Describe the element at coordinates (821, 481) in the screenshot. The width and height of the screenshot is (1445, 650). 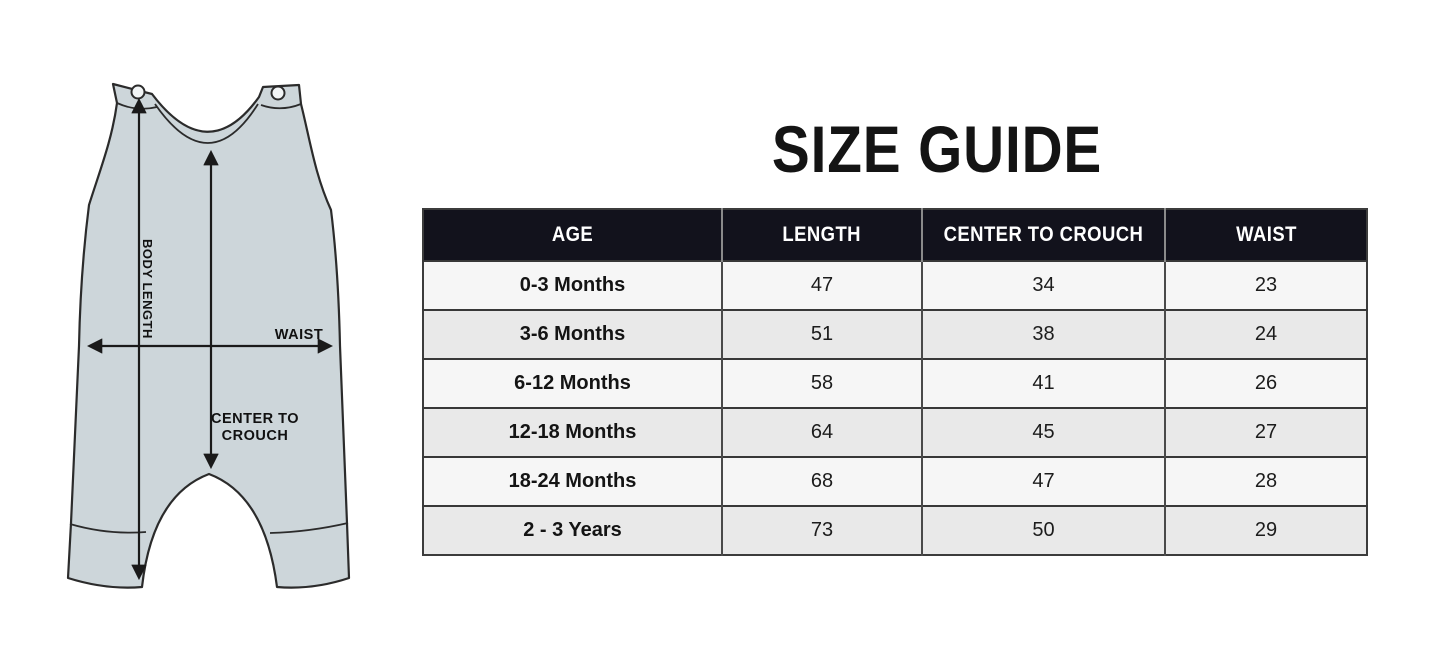
I see `length-cell: 68` at that location.